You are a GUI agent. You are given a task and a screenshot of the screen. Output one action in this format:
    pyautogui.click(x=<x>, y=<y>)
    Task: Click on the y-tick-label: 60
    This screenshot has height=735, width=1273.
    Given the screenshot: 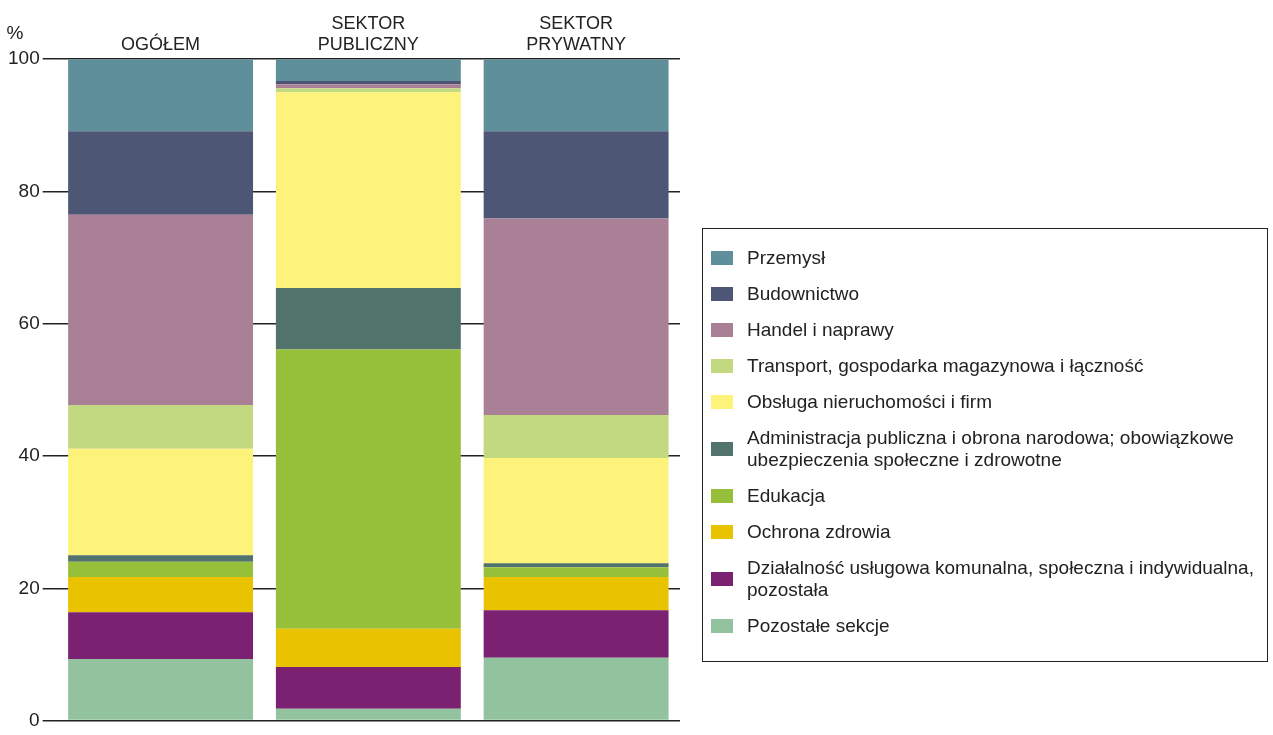 What is the action you would take?
    pyautogui.click(x=29, y=322)
    